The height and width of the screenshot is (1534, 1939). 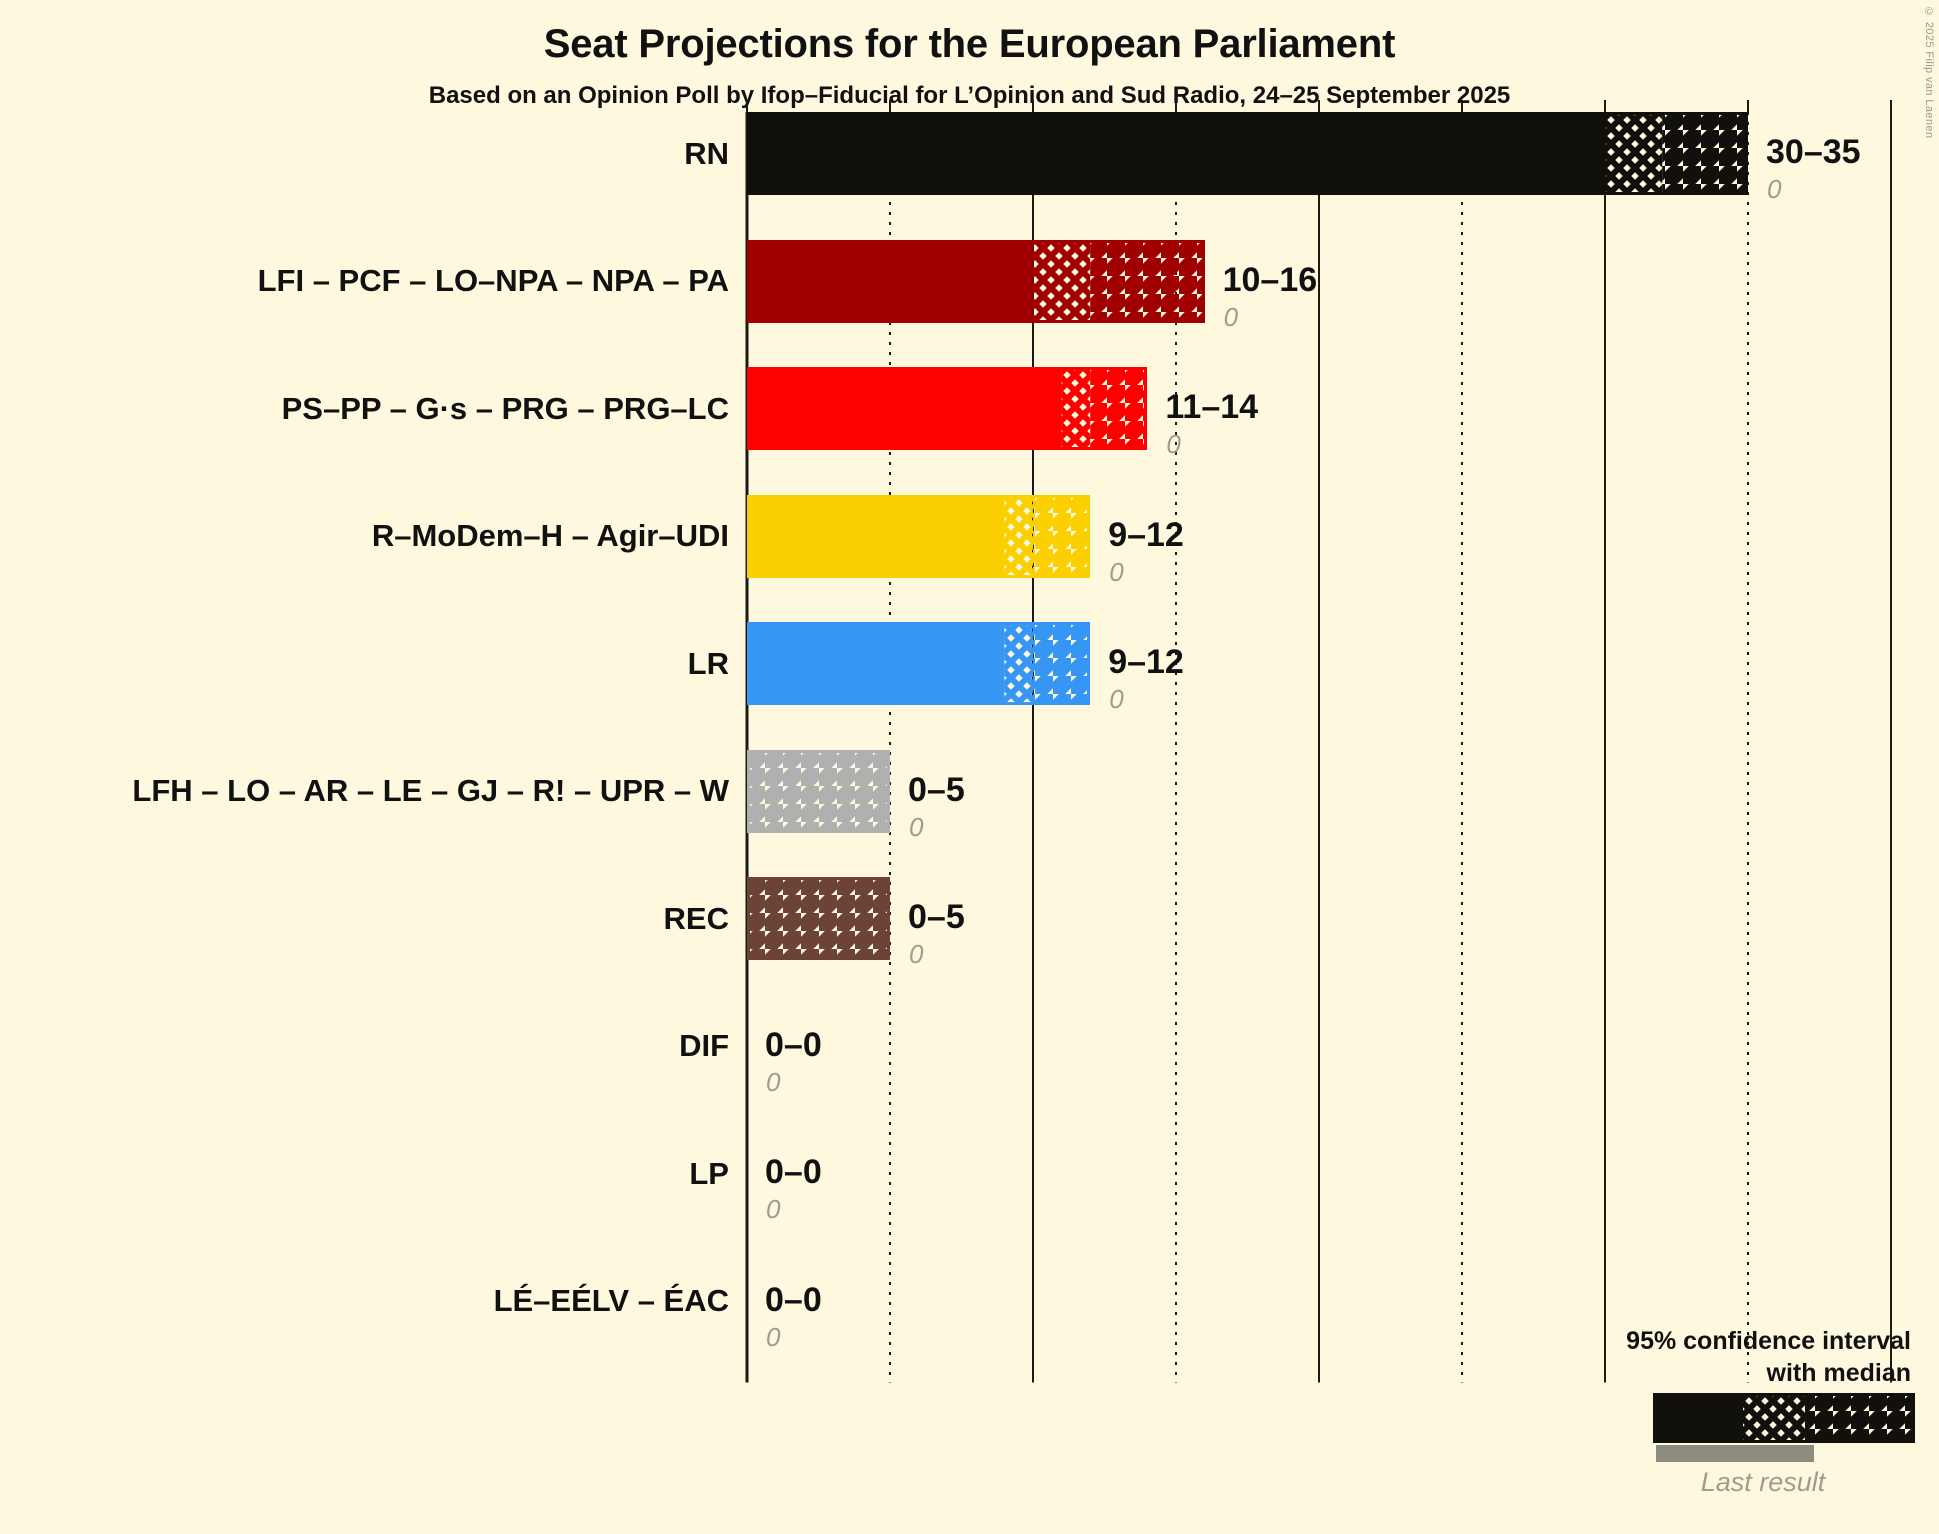 I want to click on seat-range-label: 30–35, so click(x=1813, y=152).